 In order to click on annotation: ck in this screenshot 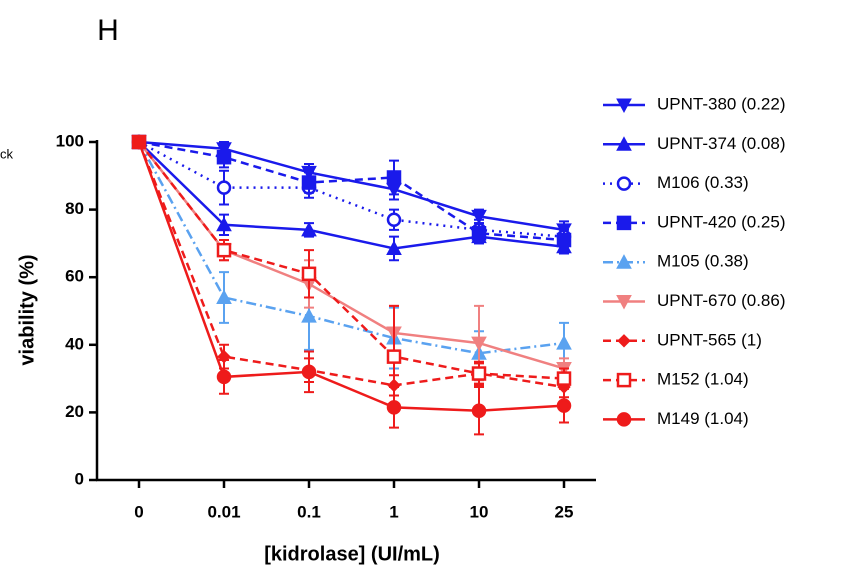, I will do `click(7, 153)`.